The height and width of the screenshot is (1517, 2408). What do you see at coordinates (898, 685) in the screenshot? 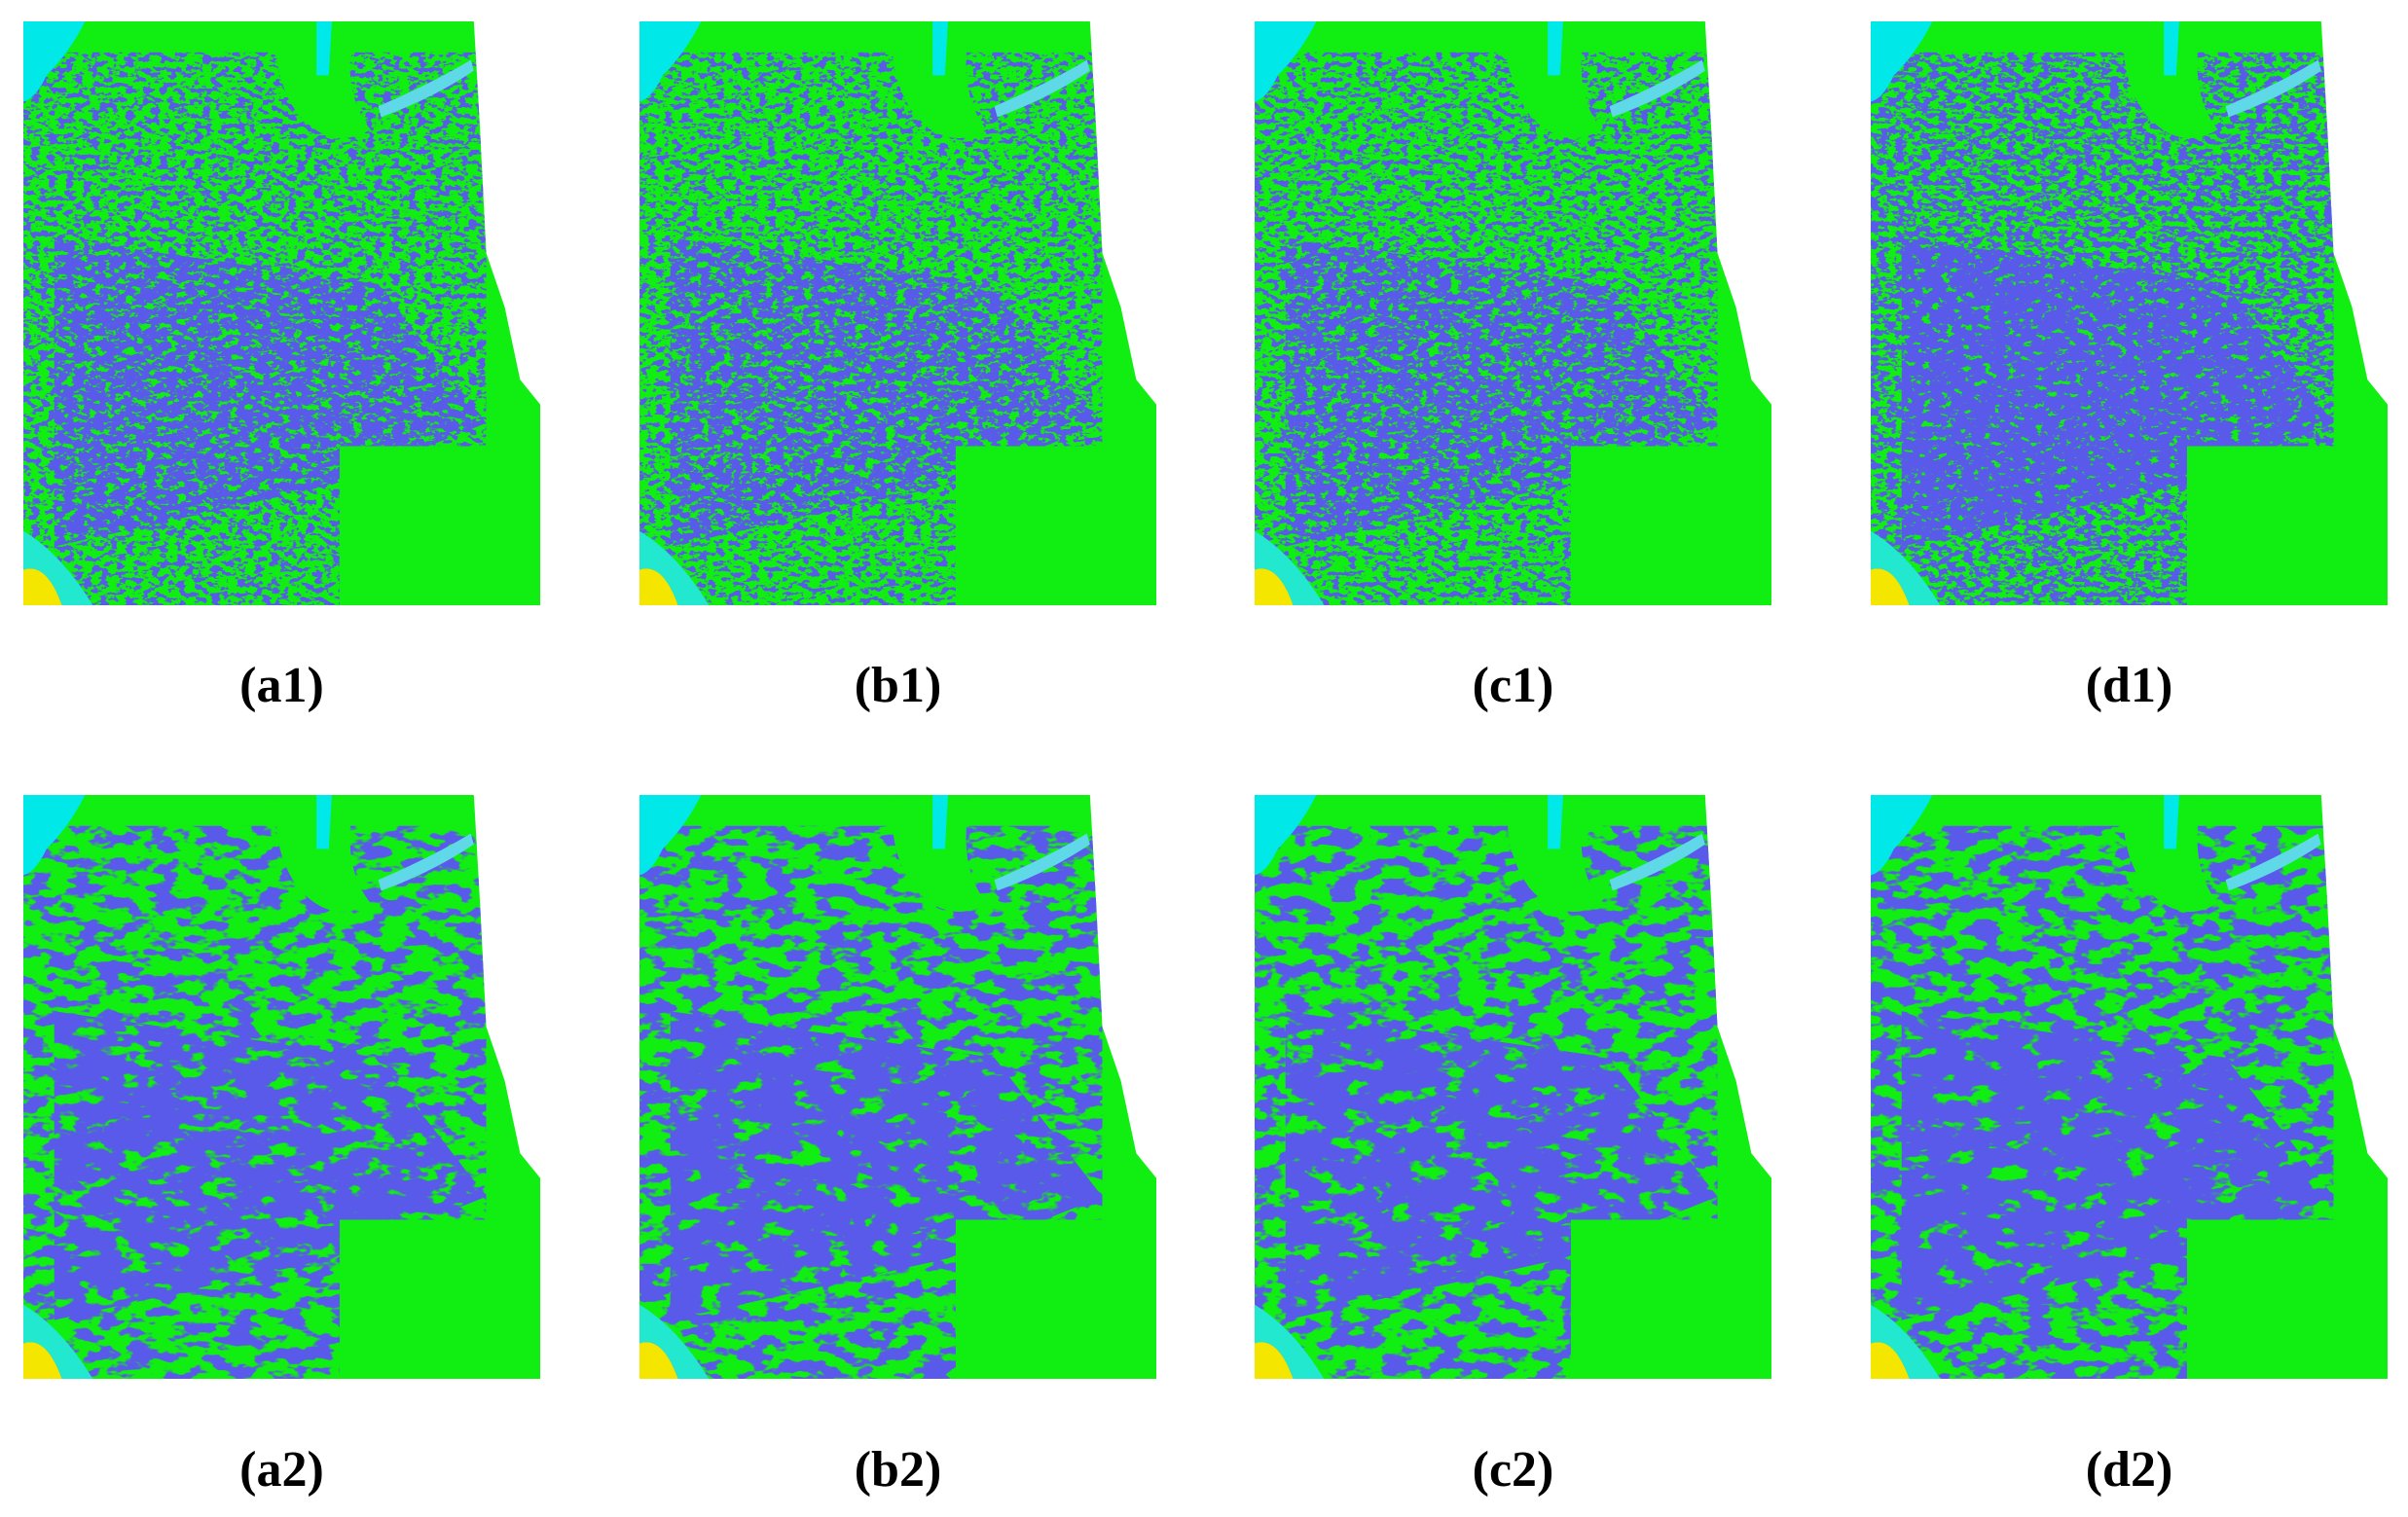
I see `panel-label: (b1)` at bounding box center [898, 685].